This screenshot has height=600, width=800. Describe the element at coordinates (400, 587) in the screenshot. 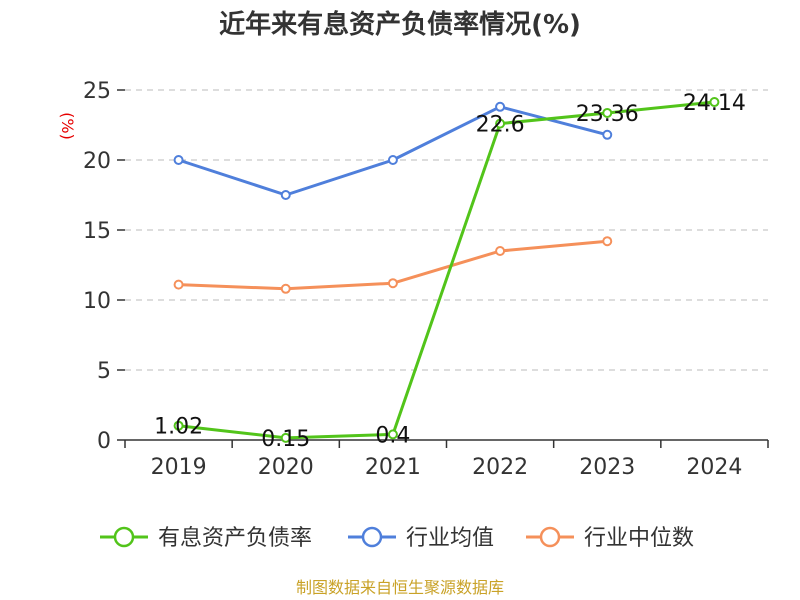

I see `source-note: 制图数据来自恒生聚源数据库` at that location.